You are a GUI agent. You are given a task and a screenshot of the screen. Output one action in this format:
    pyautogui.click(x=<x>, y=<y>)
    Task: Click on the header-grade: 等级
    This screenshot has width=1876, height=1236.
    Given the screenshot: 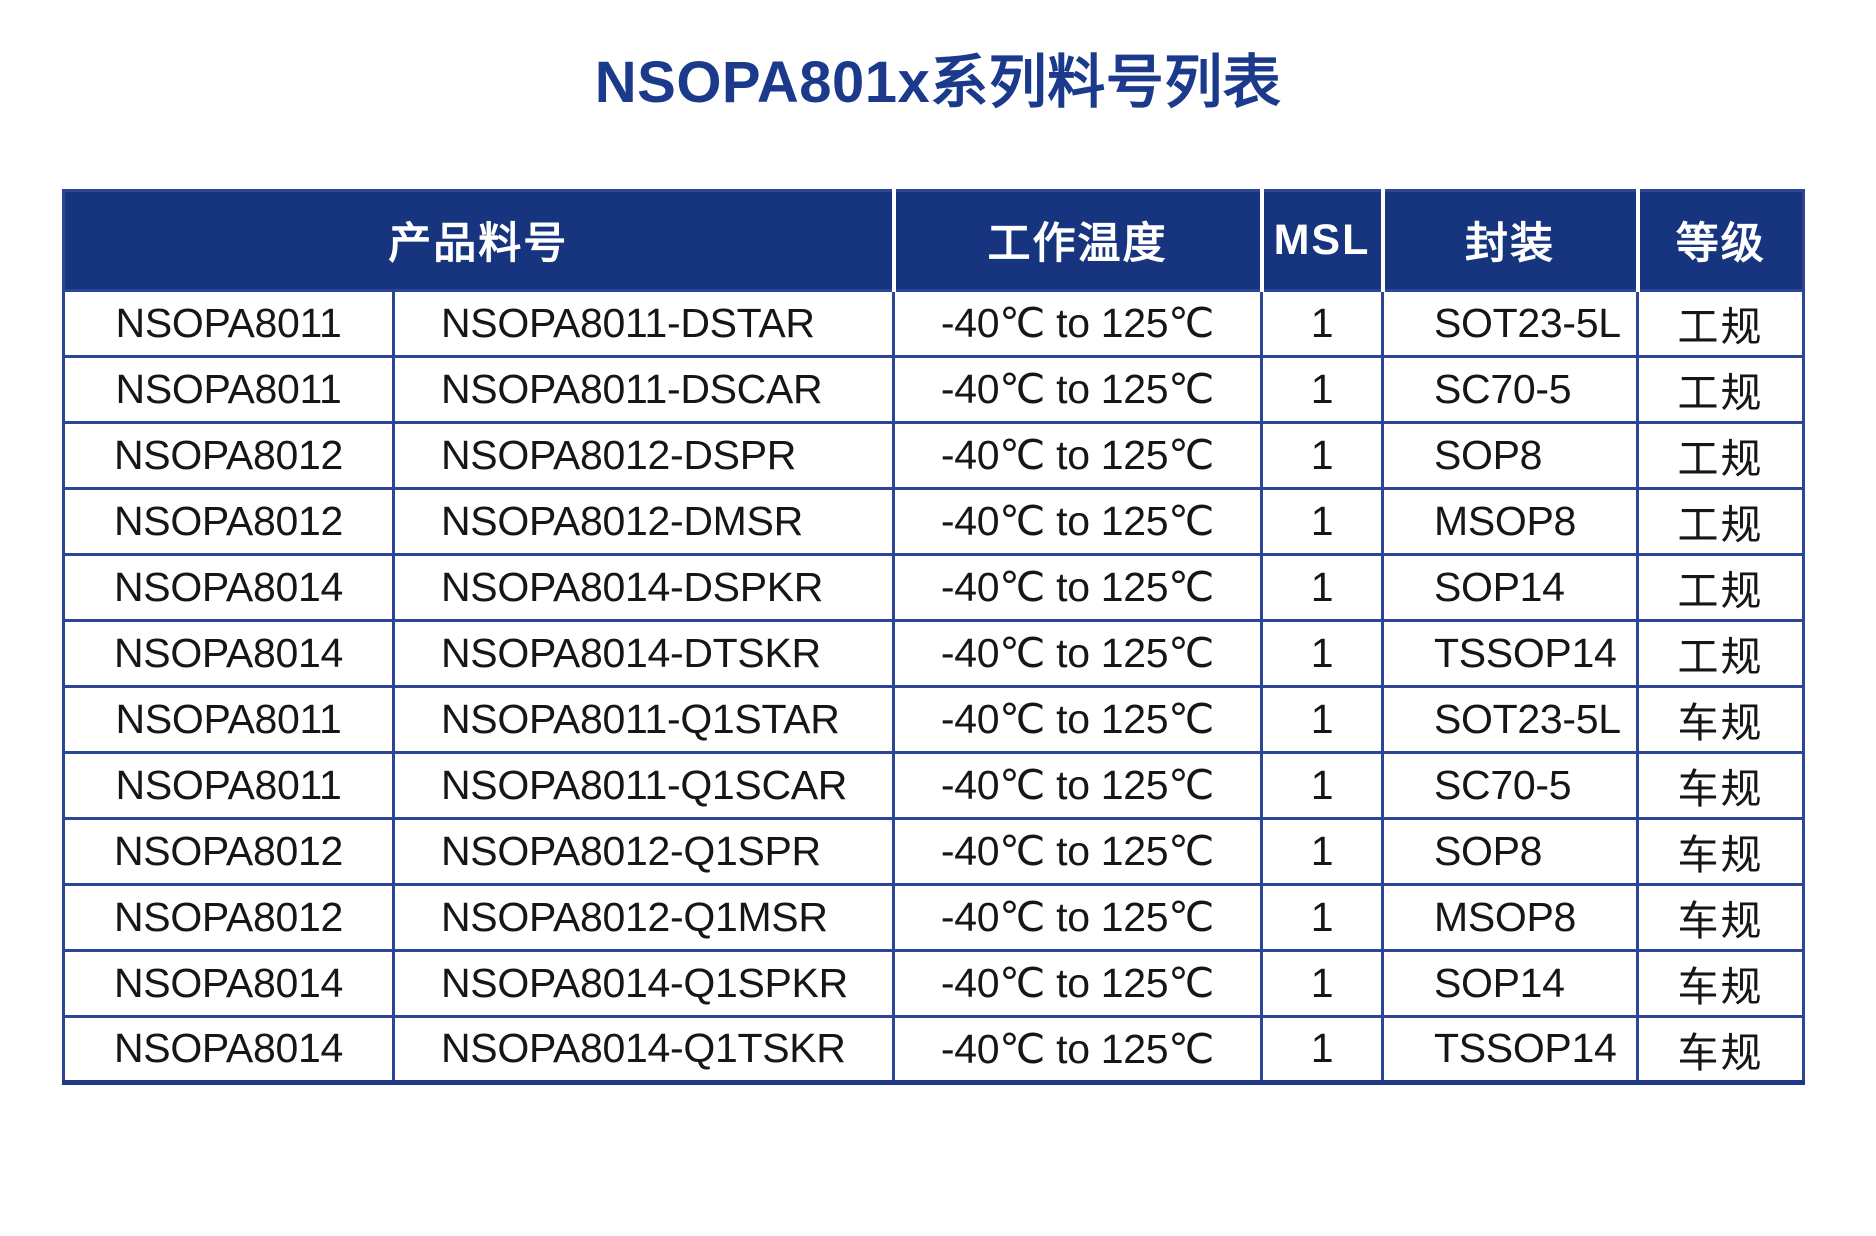 What is the action you would take?
    pyautogui.click(x=1719, y=240)
    